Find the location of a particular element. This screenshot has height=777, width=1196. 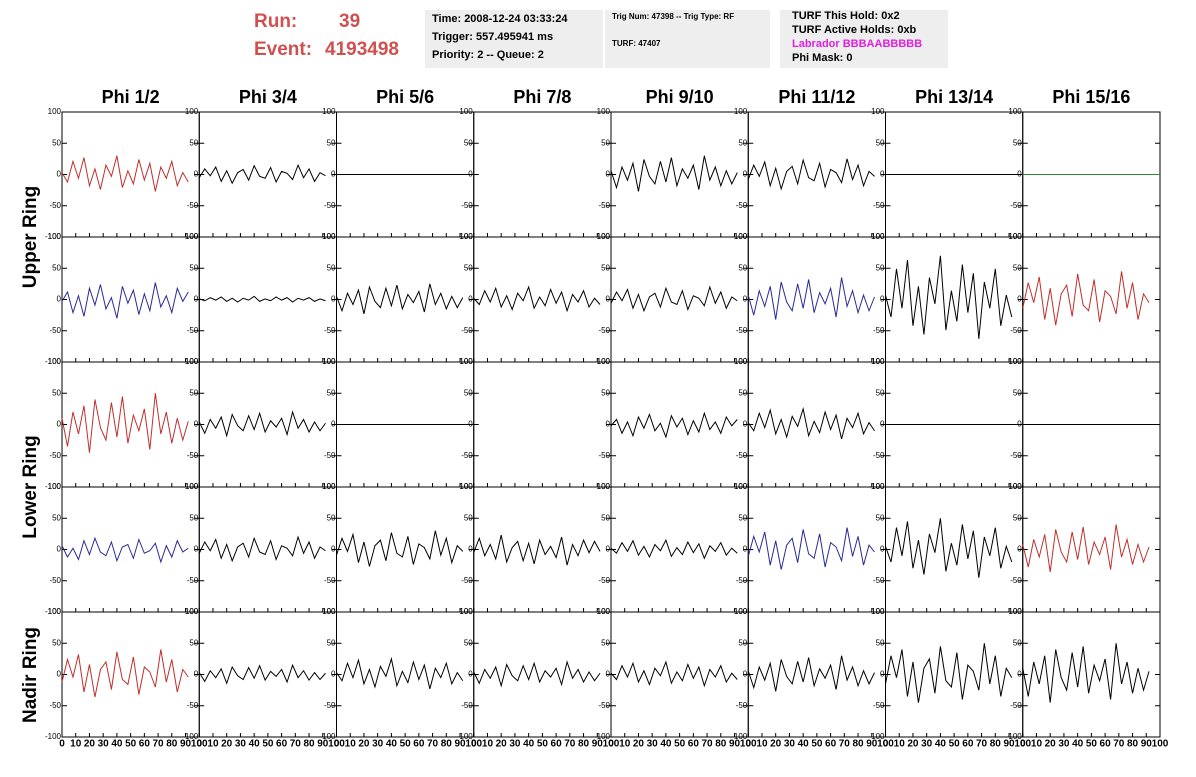

column-title: Phi 15/16 is located at coordinates (1091, 97).